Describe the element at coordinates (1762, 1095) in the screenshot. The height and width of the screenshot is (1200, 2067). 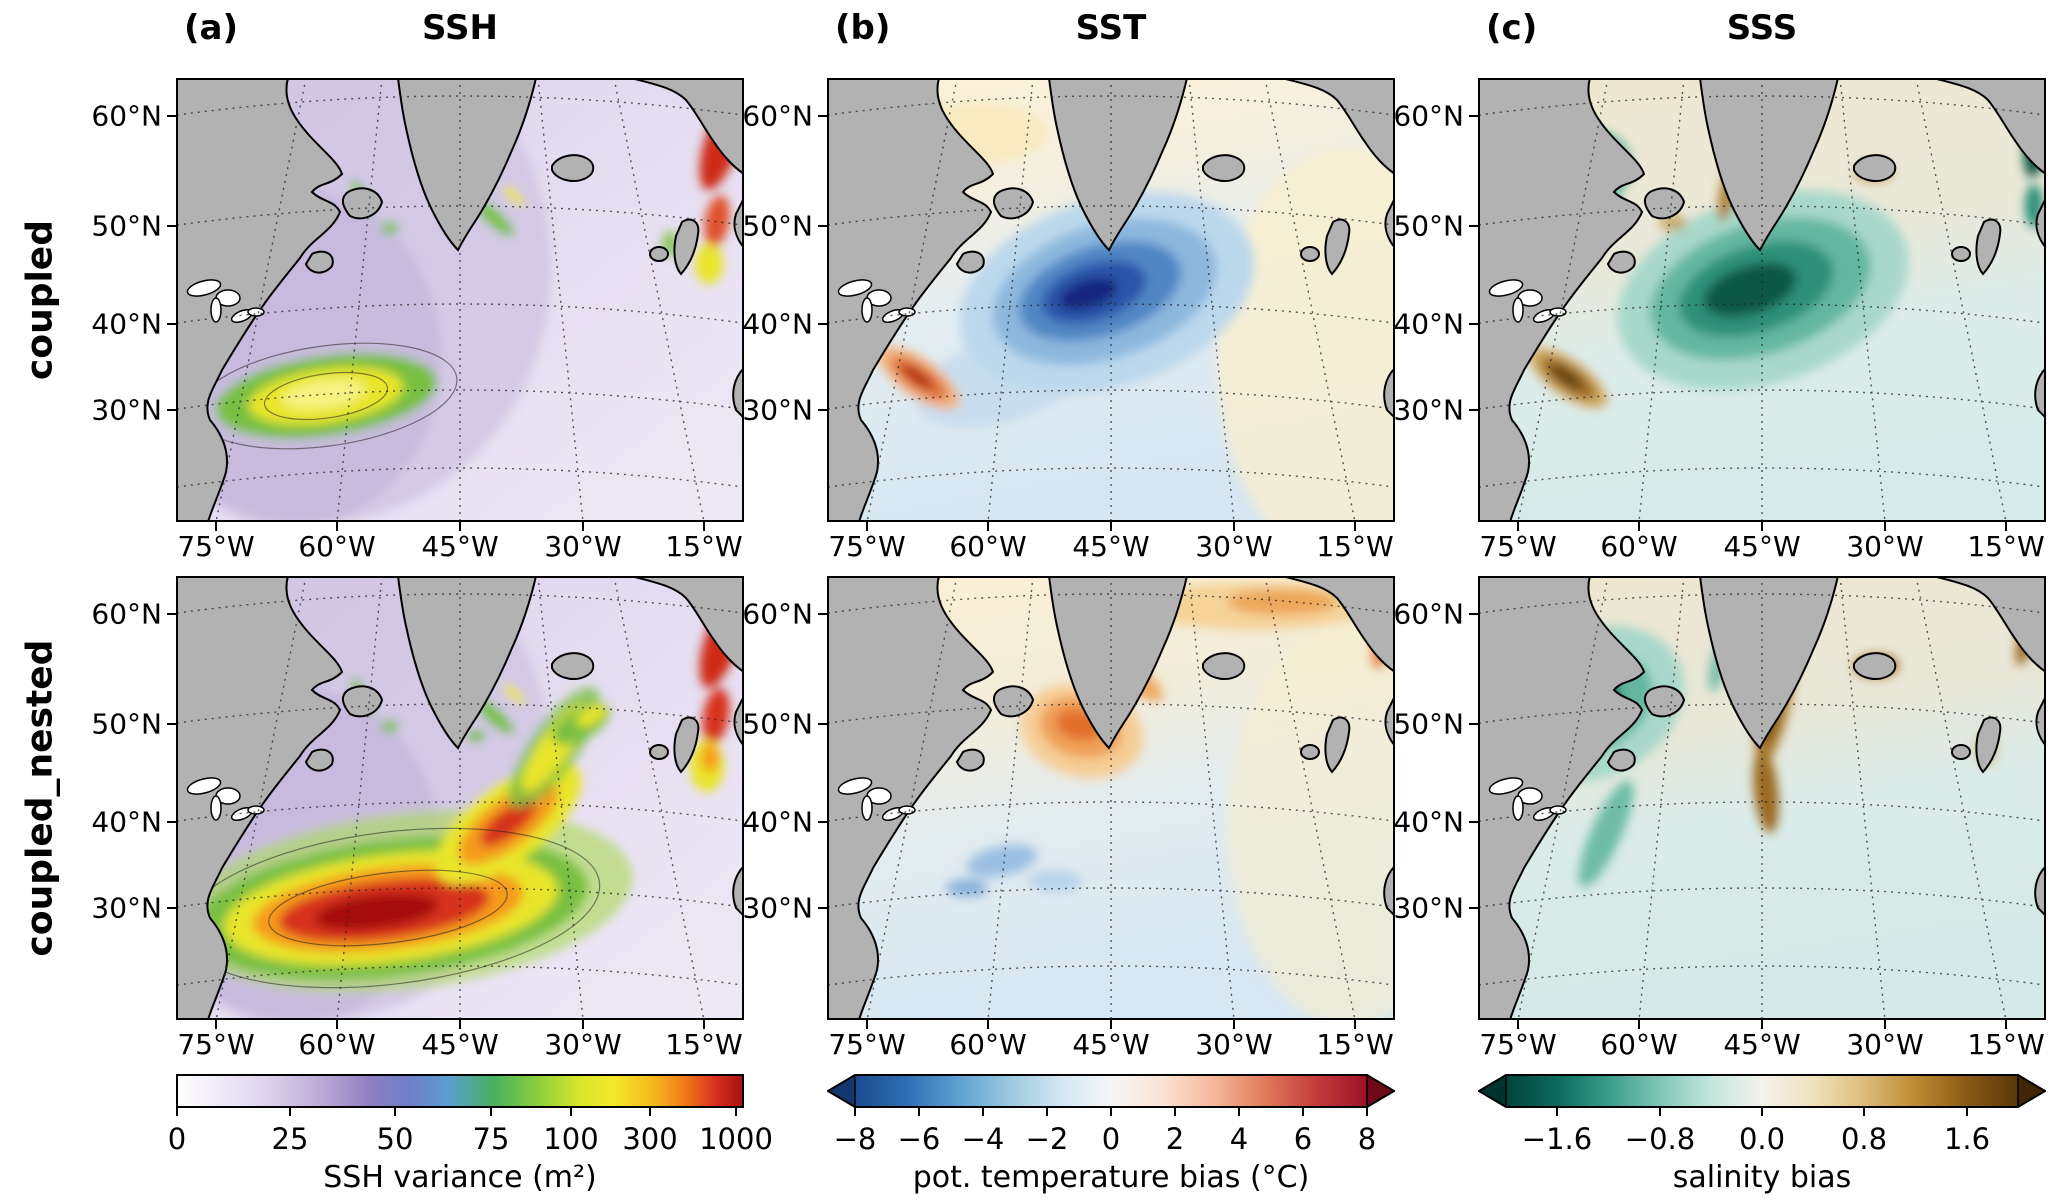
I see `colorbar-sss-gradient` at that location.